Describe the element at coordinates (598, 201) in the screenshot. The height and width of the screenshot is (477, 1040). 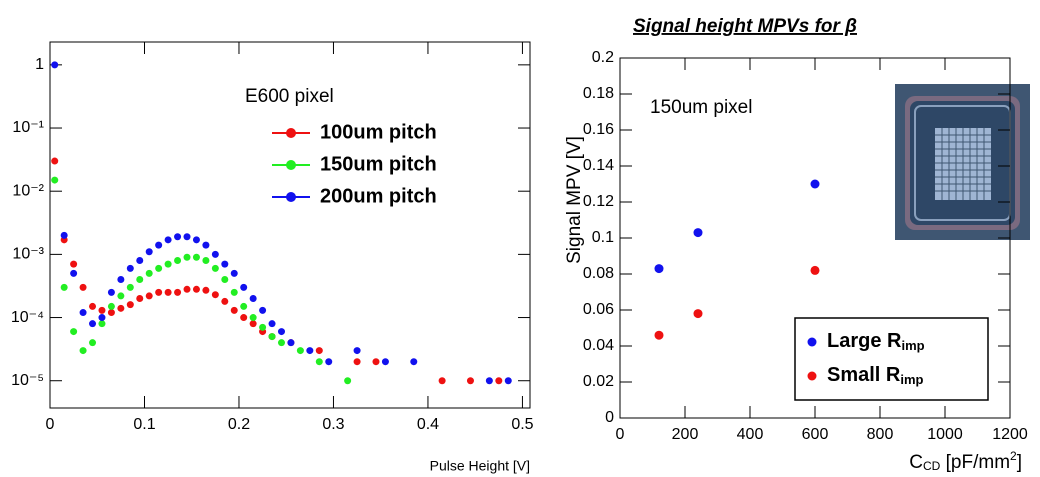
I see `y-tick-label: 0.12` at that location.